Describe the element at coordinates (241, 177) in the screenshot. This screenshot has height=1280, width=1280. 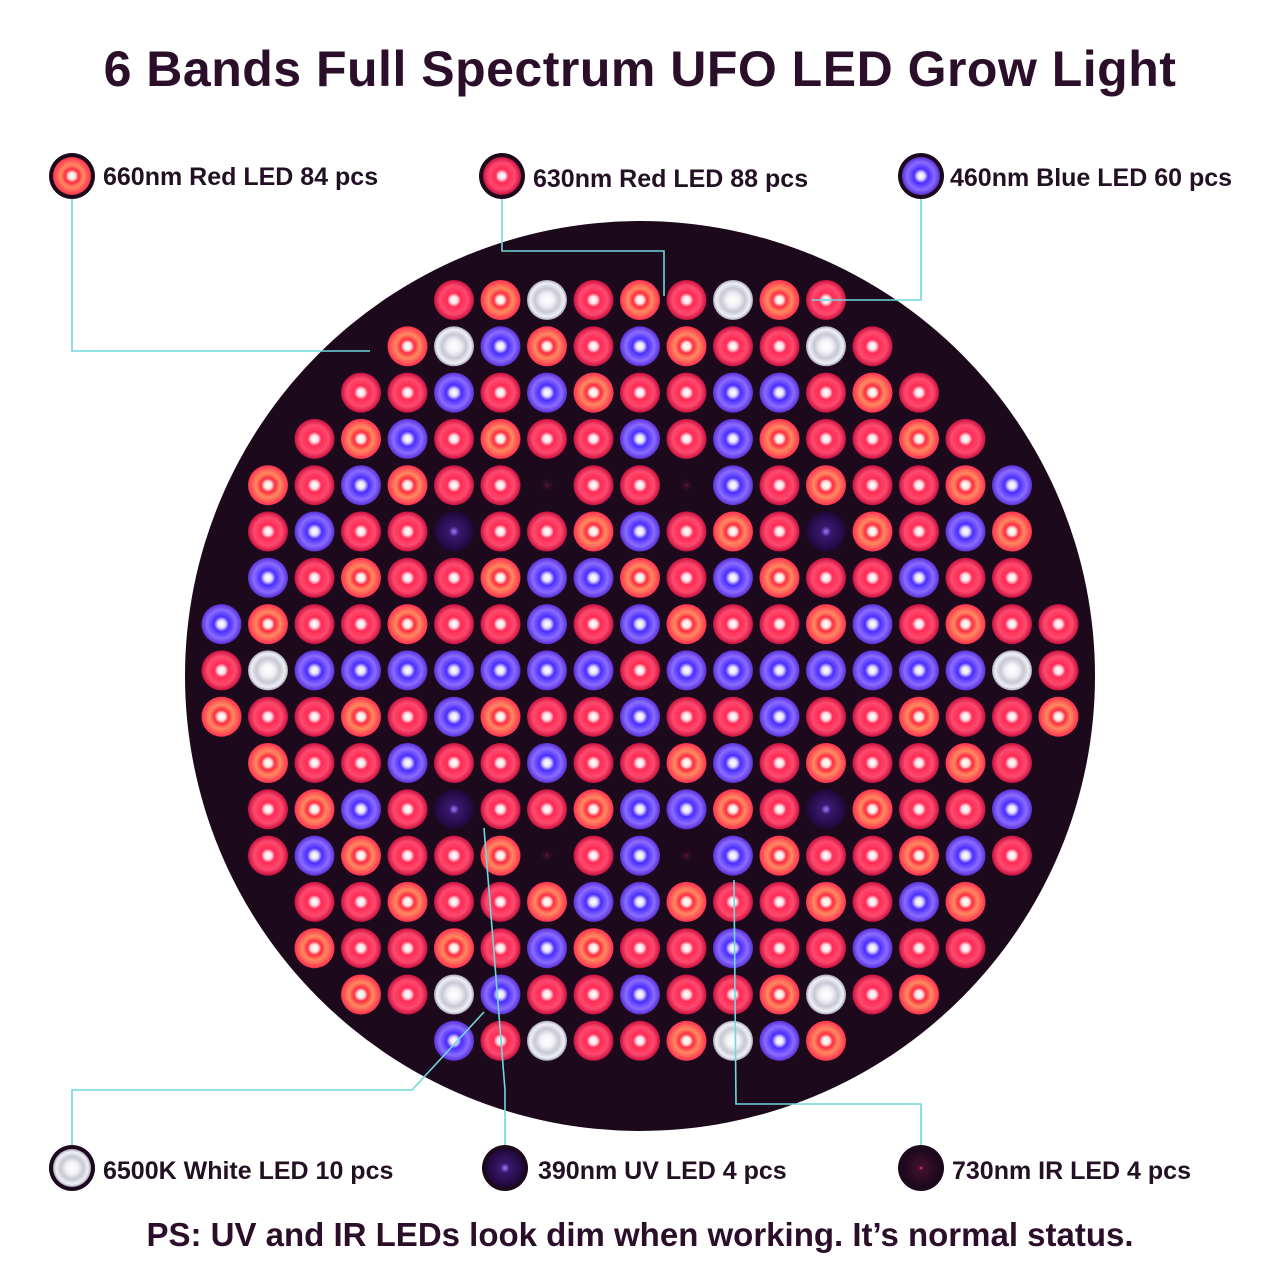
I see `legend-label-660nm-red: 660nm Red LED 84 pcs` at that location.